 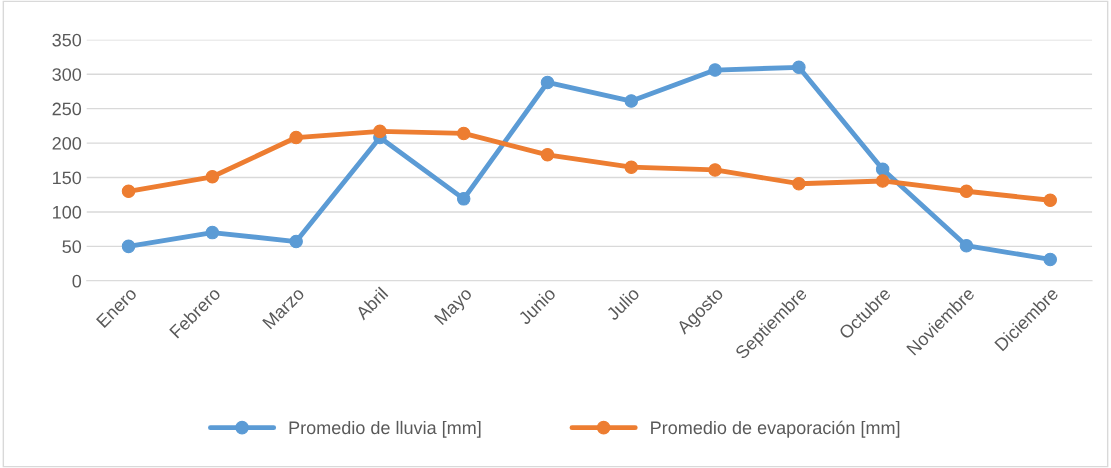 What do you see at coordinates (72, 247) in the screenshot?
I see `y-tick-label: 50` at bounding box center [72, 247].